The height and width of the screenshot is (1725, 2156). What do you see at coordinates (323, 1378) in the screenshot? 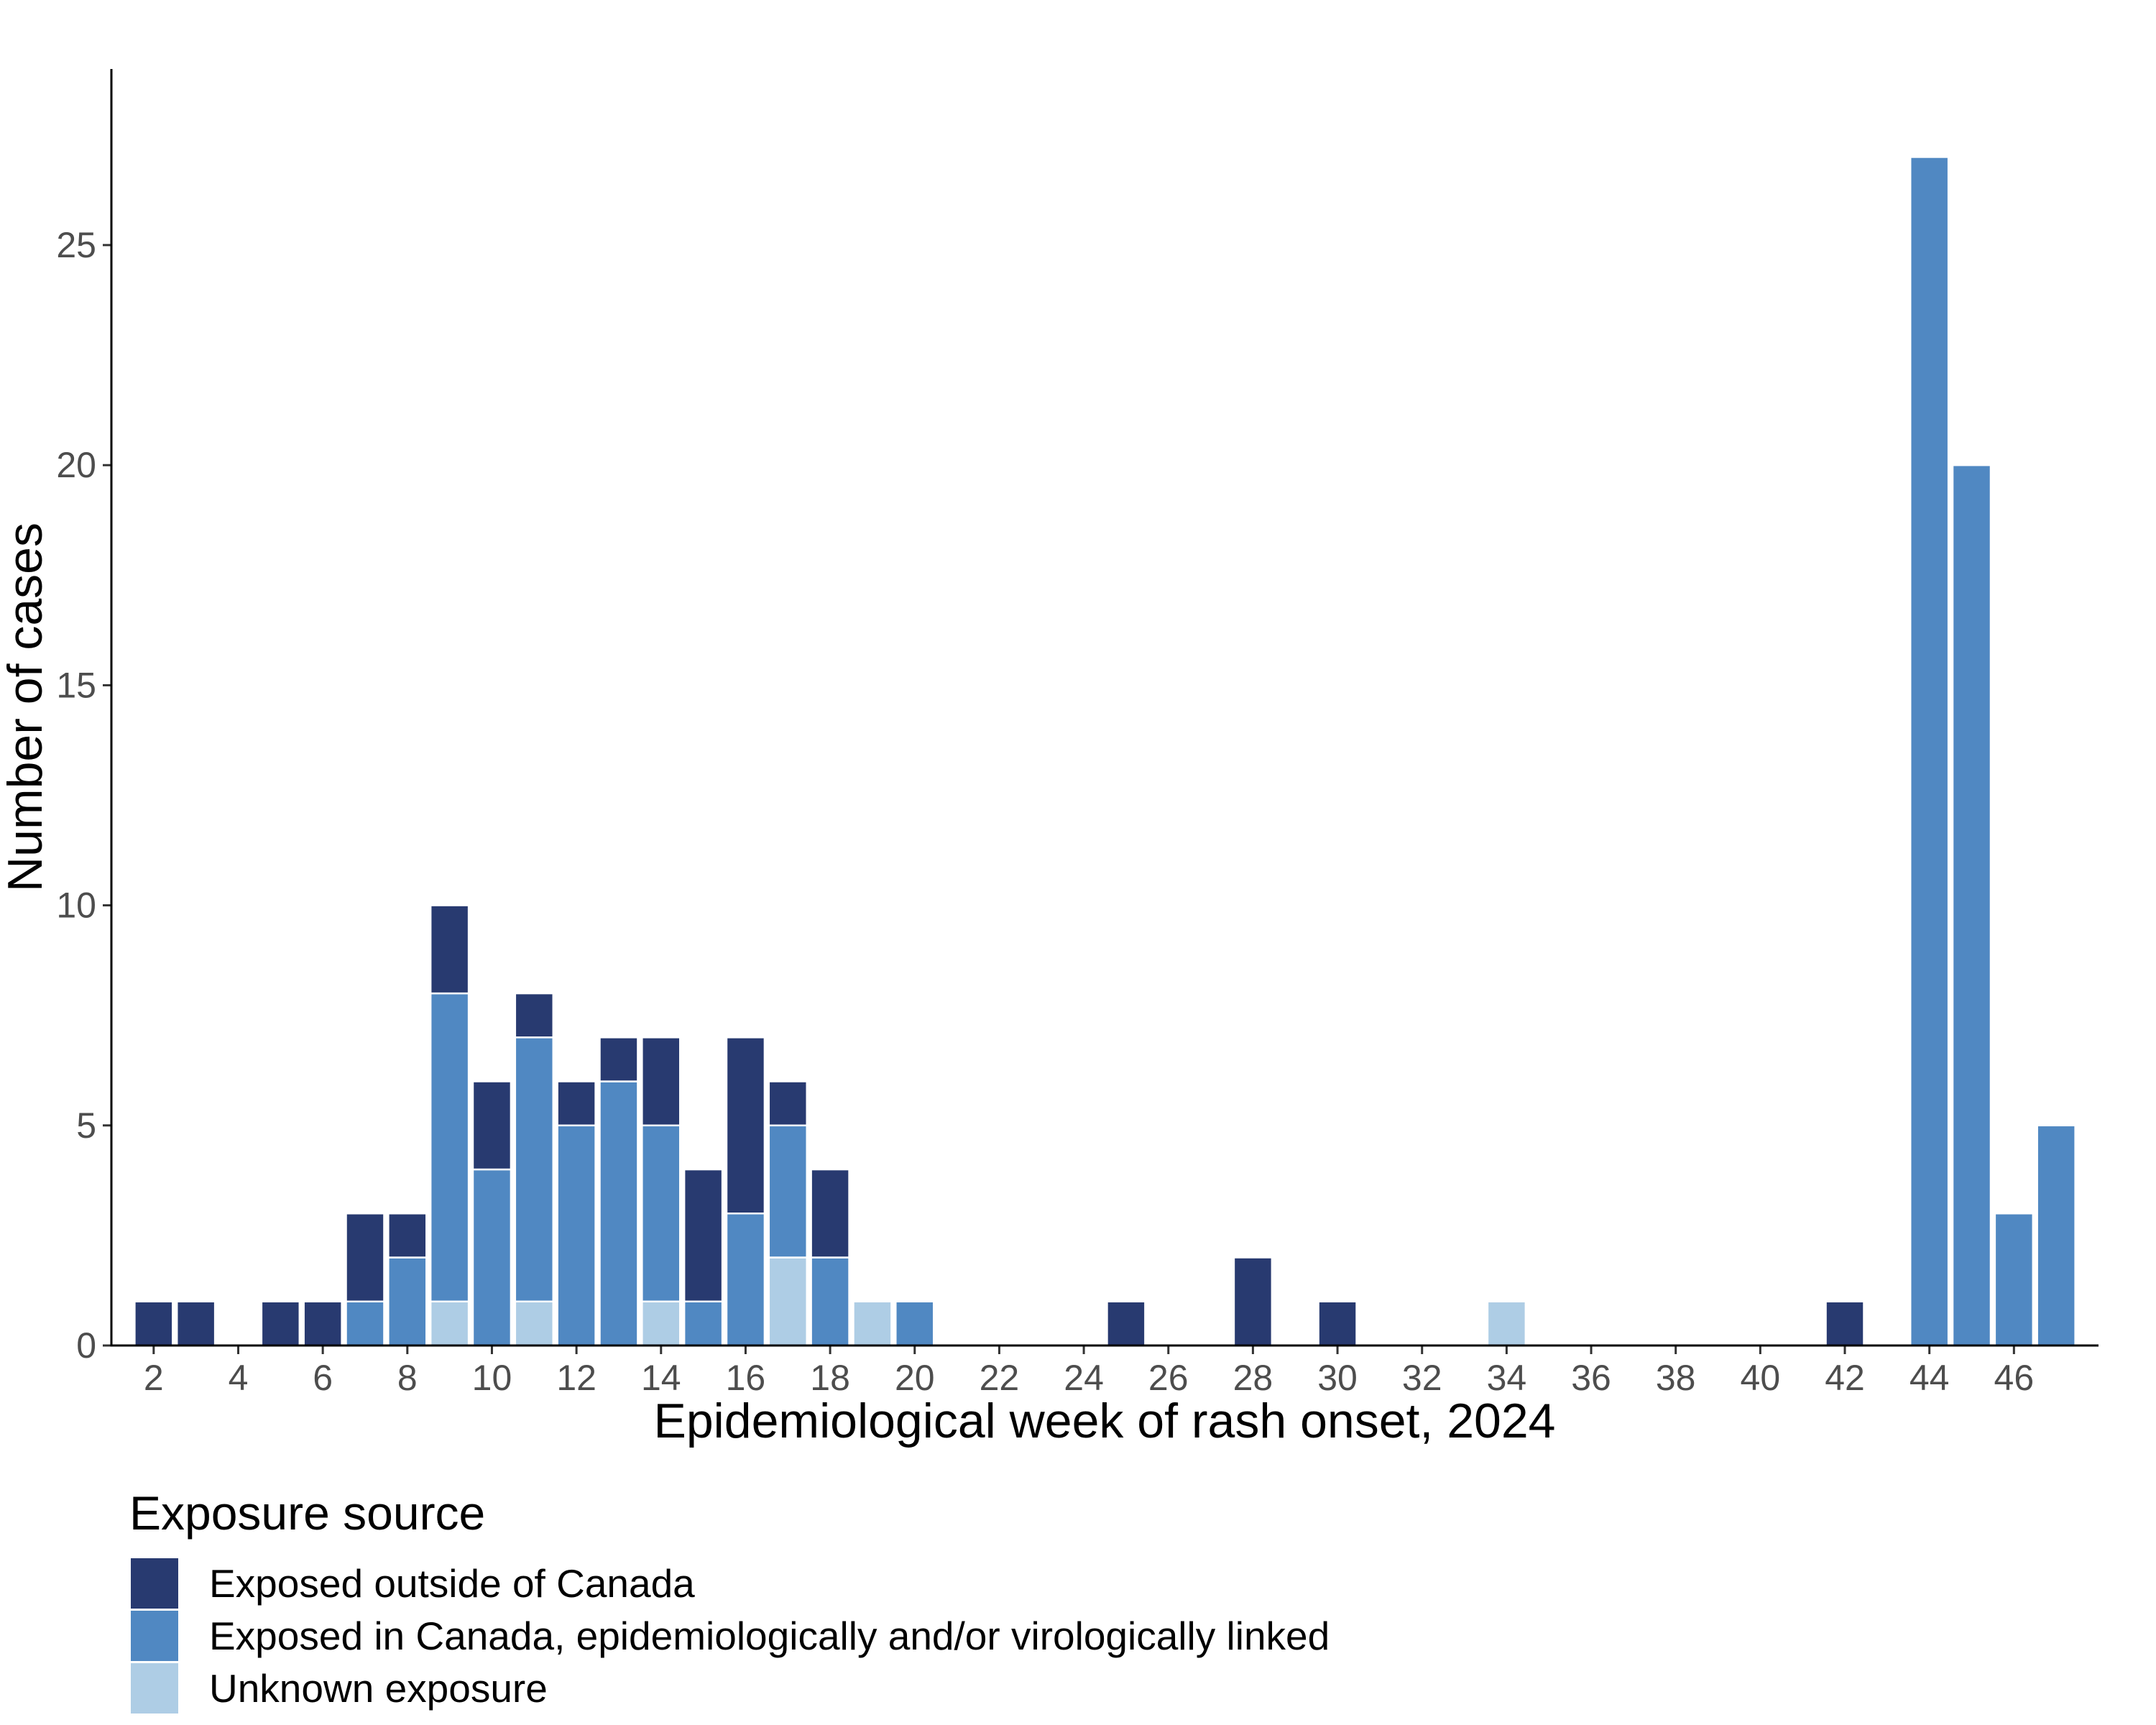
I see `x-tick-label: 6` at bounding box center [323, 1378].